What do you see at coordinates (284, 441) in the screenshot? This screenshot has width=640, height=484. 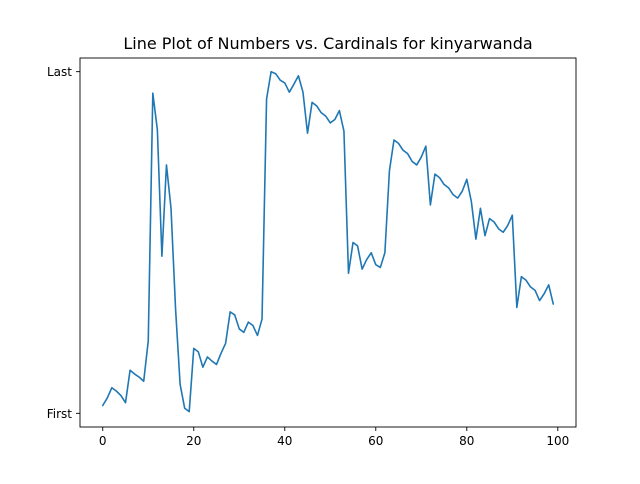 I see `x-tick-label: 40` at bounding box center [284, 441].